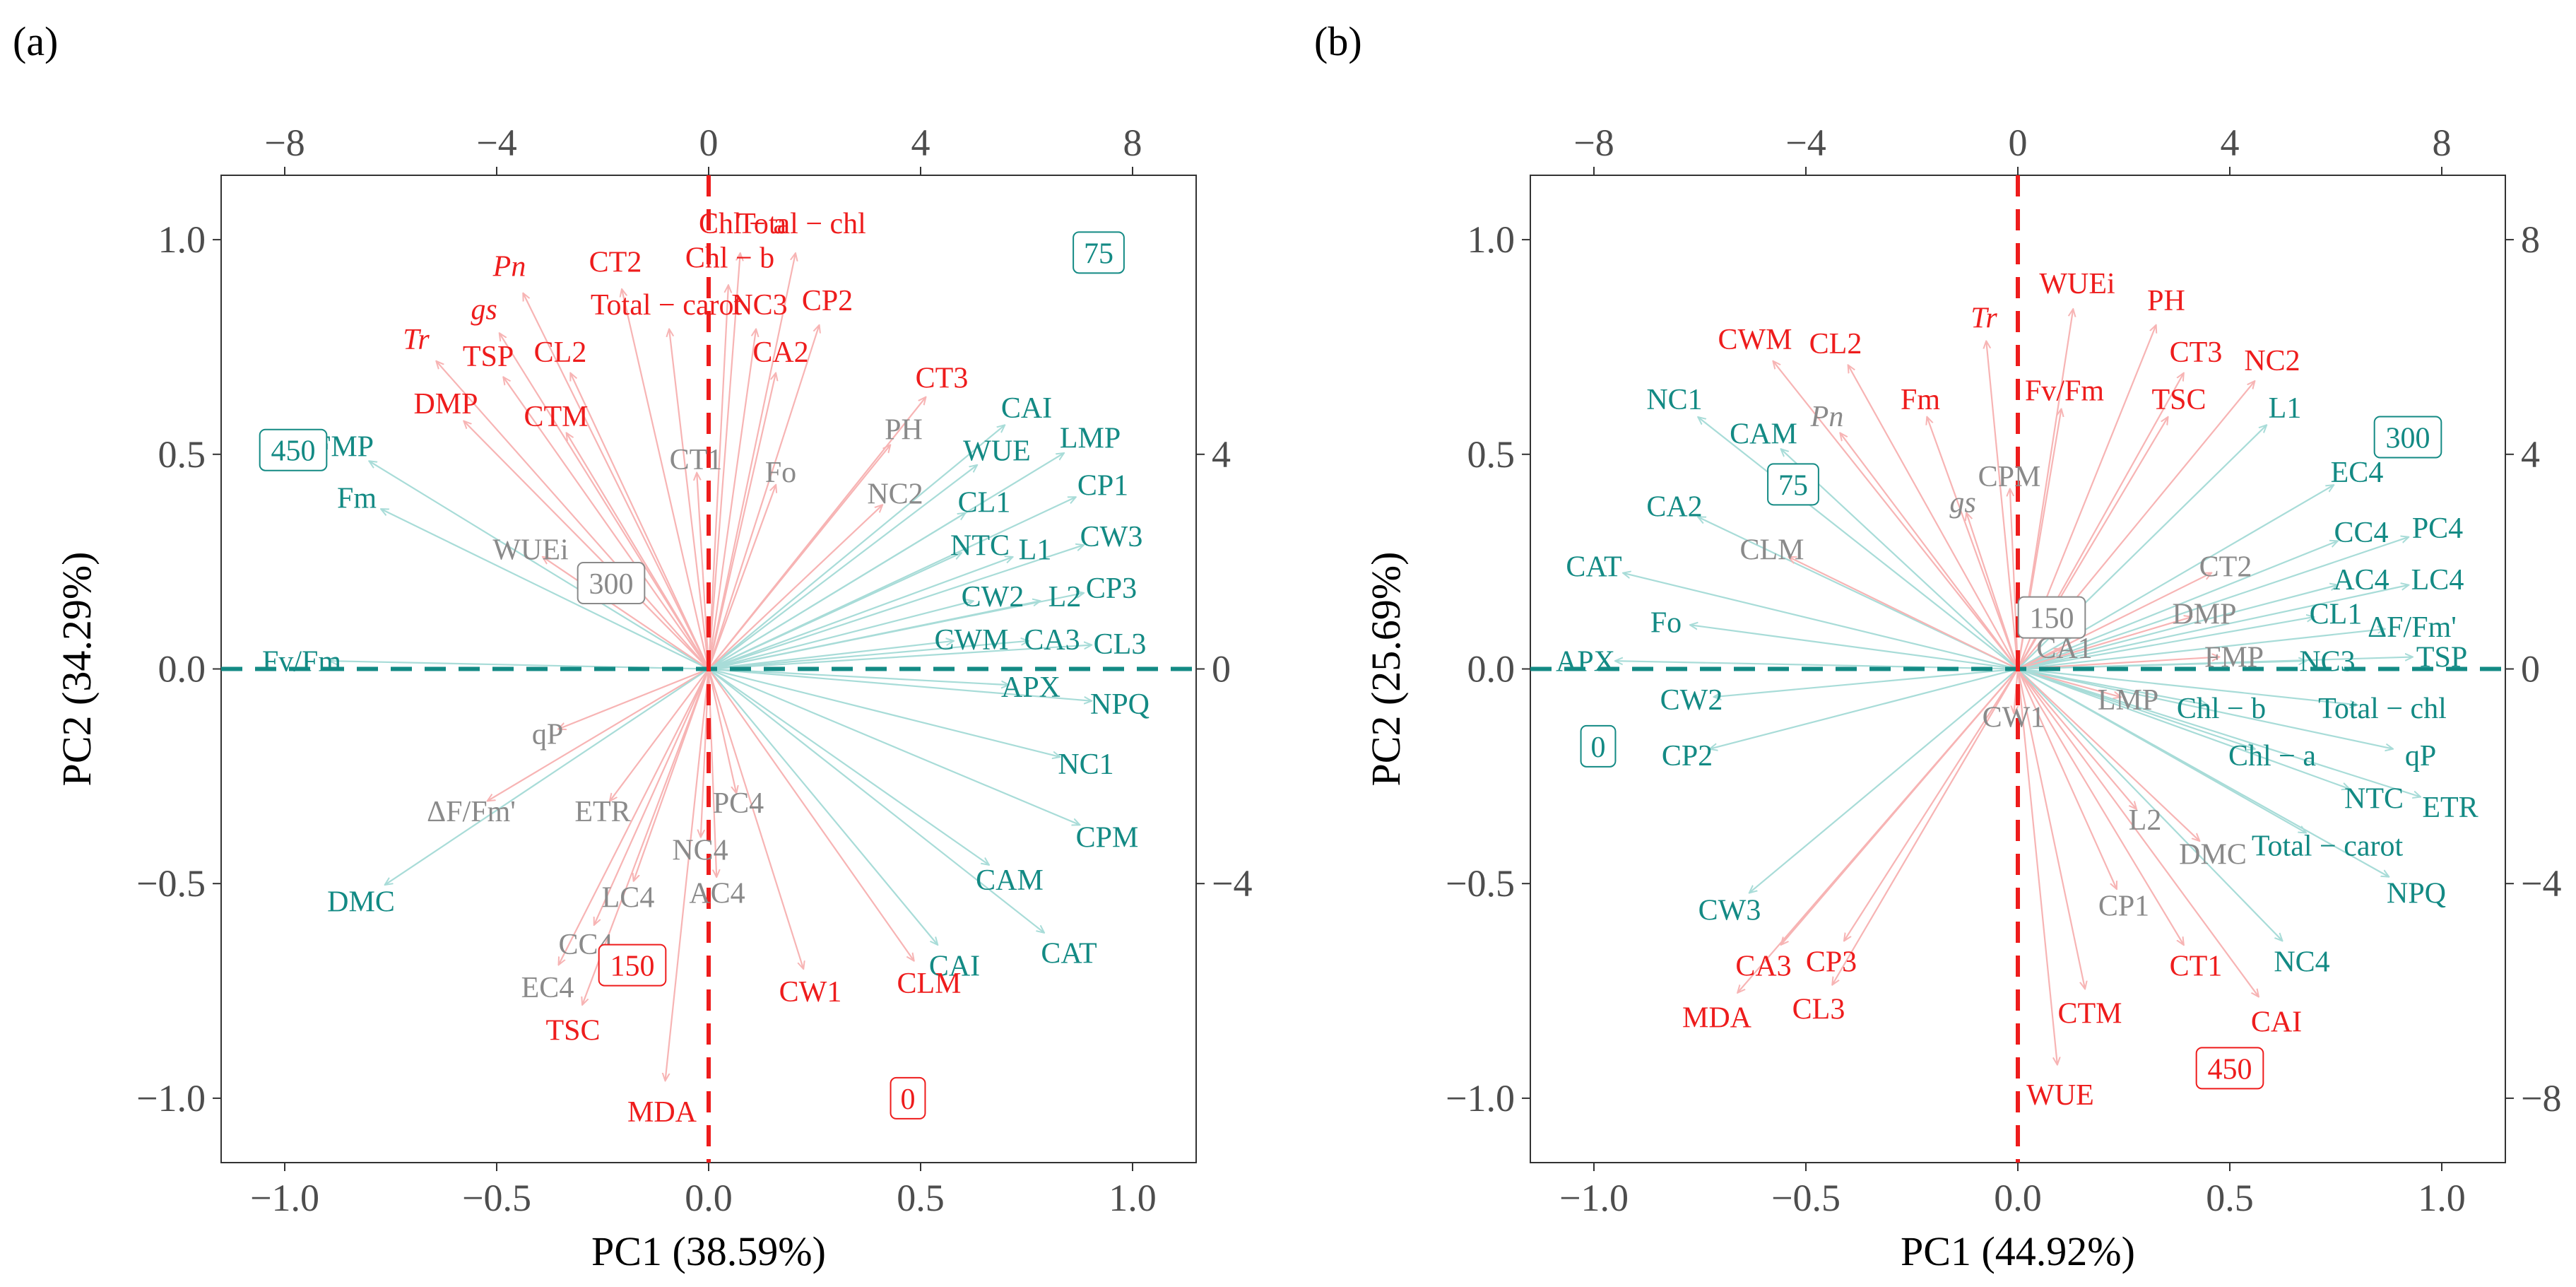 This screenshot has width=2576, height=1287. Describe the element at coordinates (2361, 580) in the screenshot. I see `variable-label-ac4: AC4` at that location.